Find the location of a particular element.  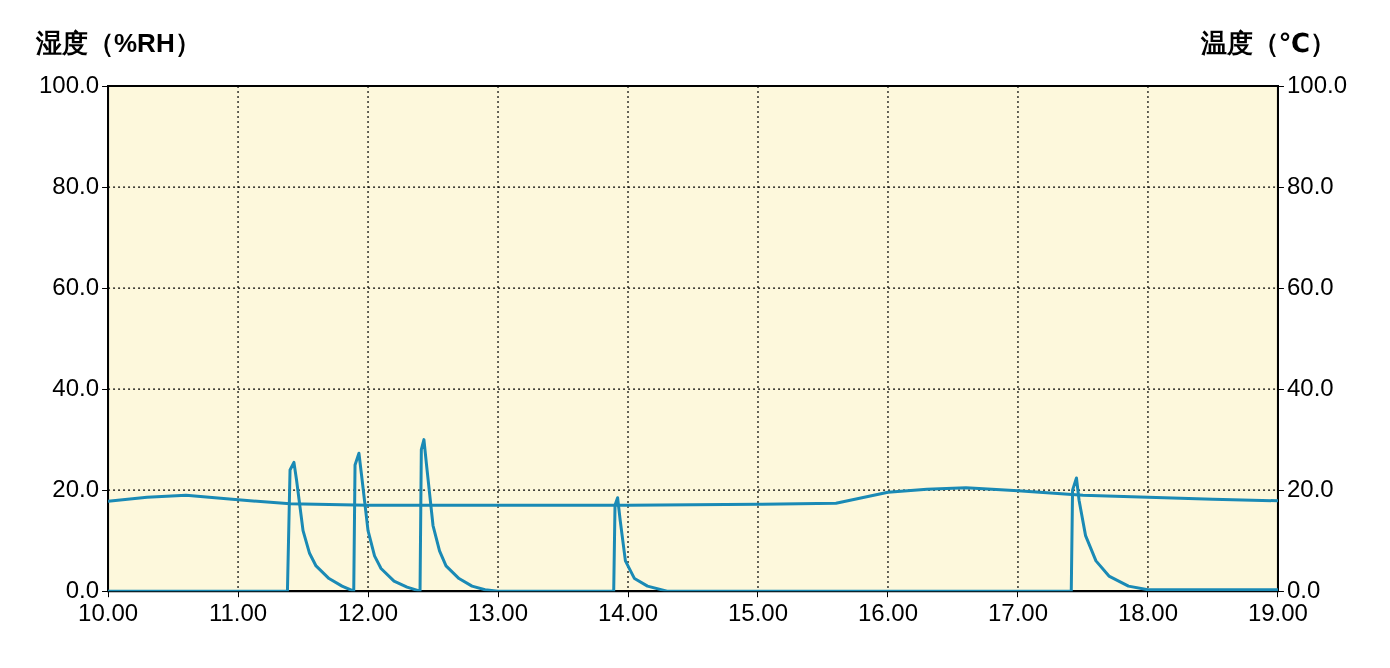

y2-tick-label: 100.0 is located at coordinates (1316, 84).